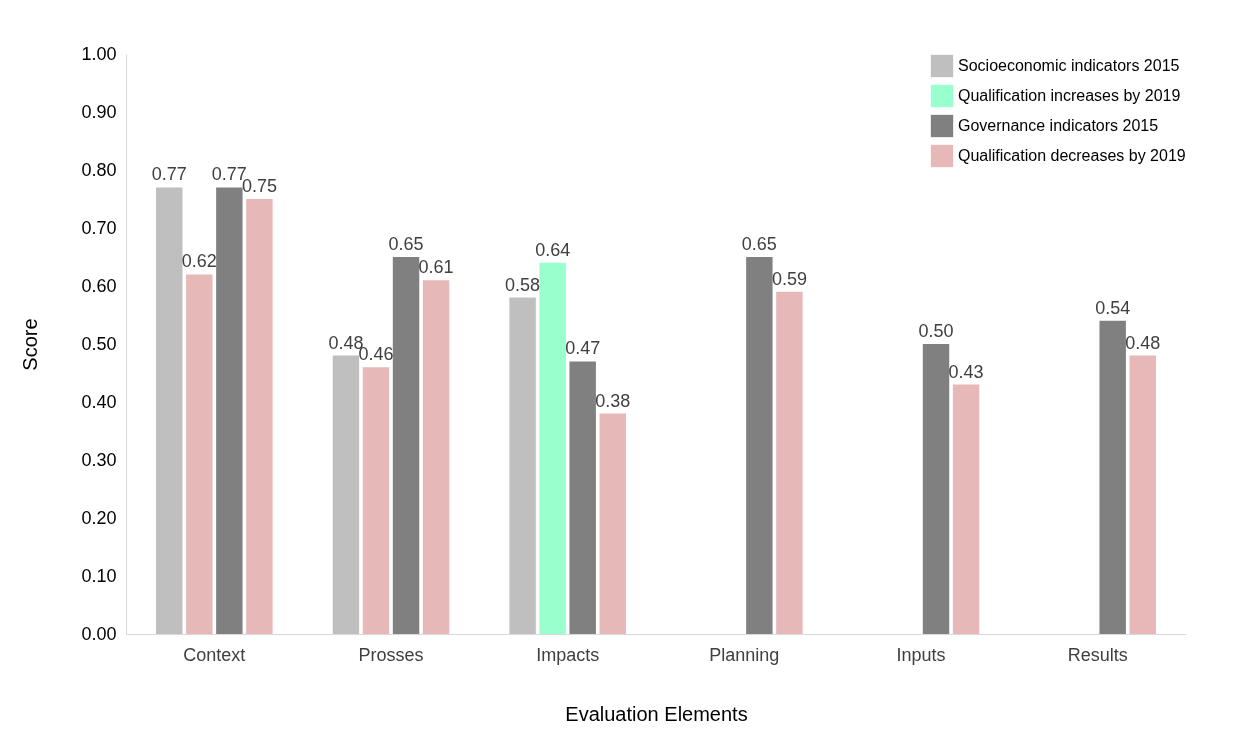  What do you see at coordinates (99, 575) in the screenshot?
I see `y-tick-label: 0.10` at bounding box center [99, 575].